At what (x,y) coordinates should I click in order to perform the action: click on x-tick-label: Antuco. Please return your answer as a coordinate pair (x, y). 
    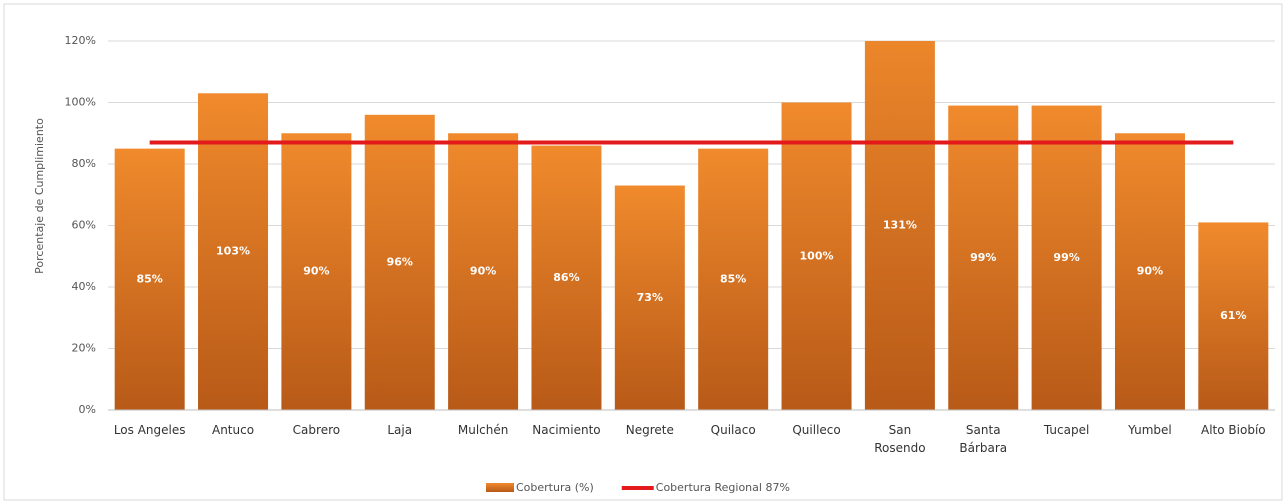
    Looking at the image, I should click on (233, 430).